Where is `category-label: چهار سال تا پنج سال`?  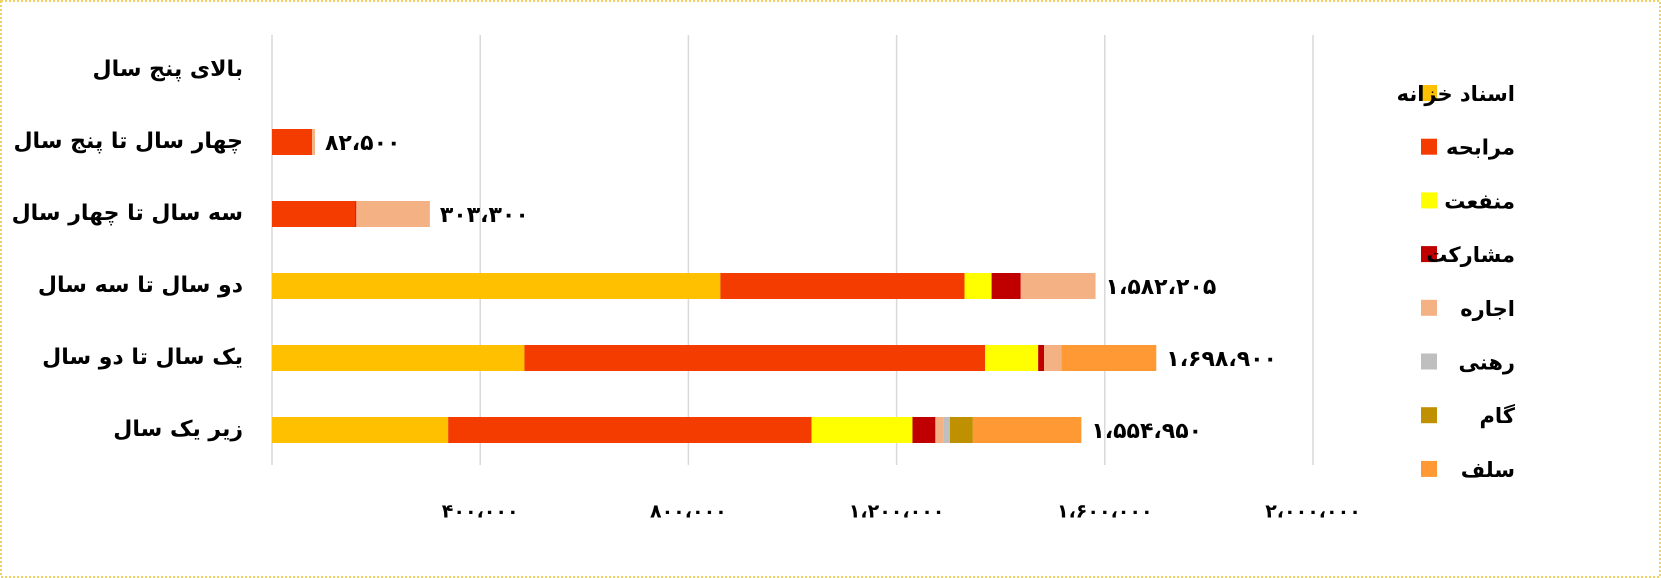 category-label: چهار سال تا پنج سال is located at coordinates (128, 141).